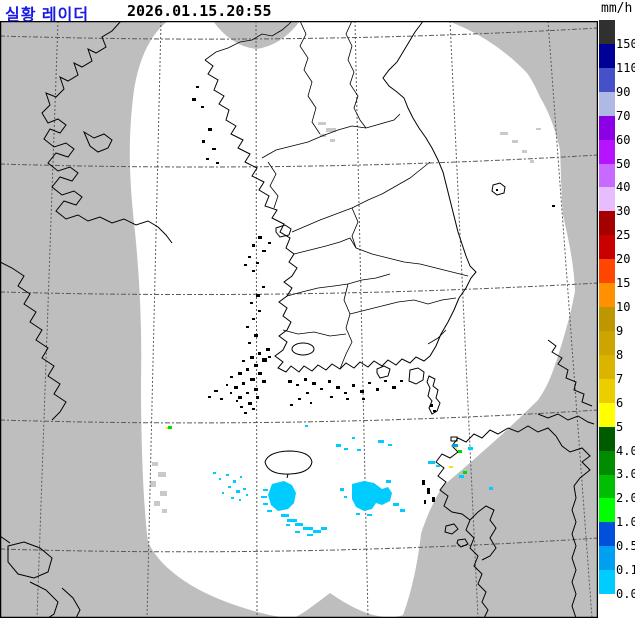 Image resolution: width=635 pixels, height=620 pixels. I want to click on page-title: 실황 레이더, so click(47, 15).